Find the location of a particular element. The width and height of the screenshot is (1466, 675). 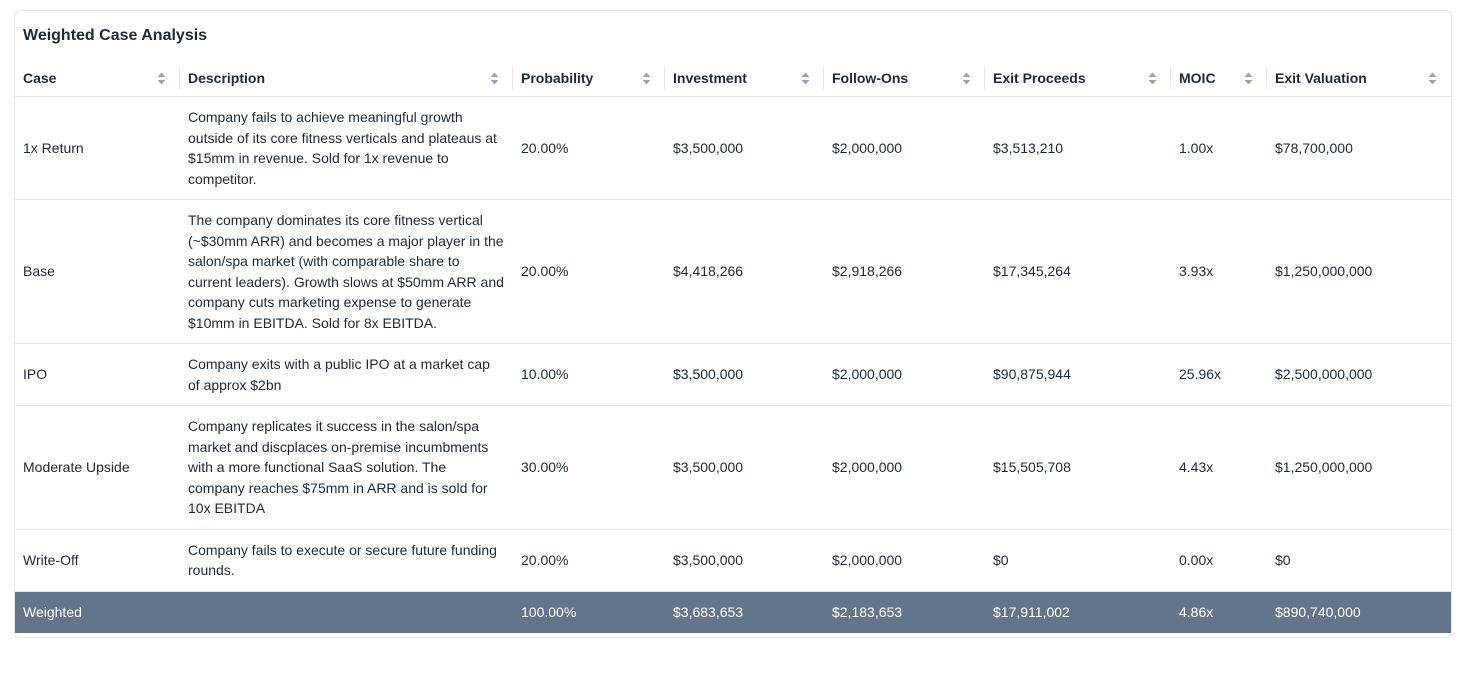

cell-case: Moderate Upside is located at coordinates (97, 467).